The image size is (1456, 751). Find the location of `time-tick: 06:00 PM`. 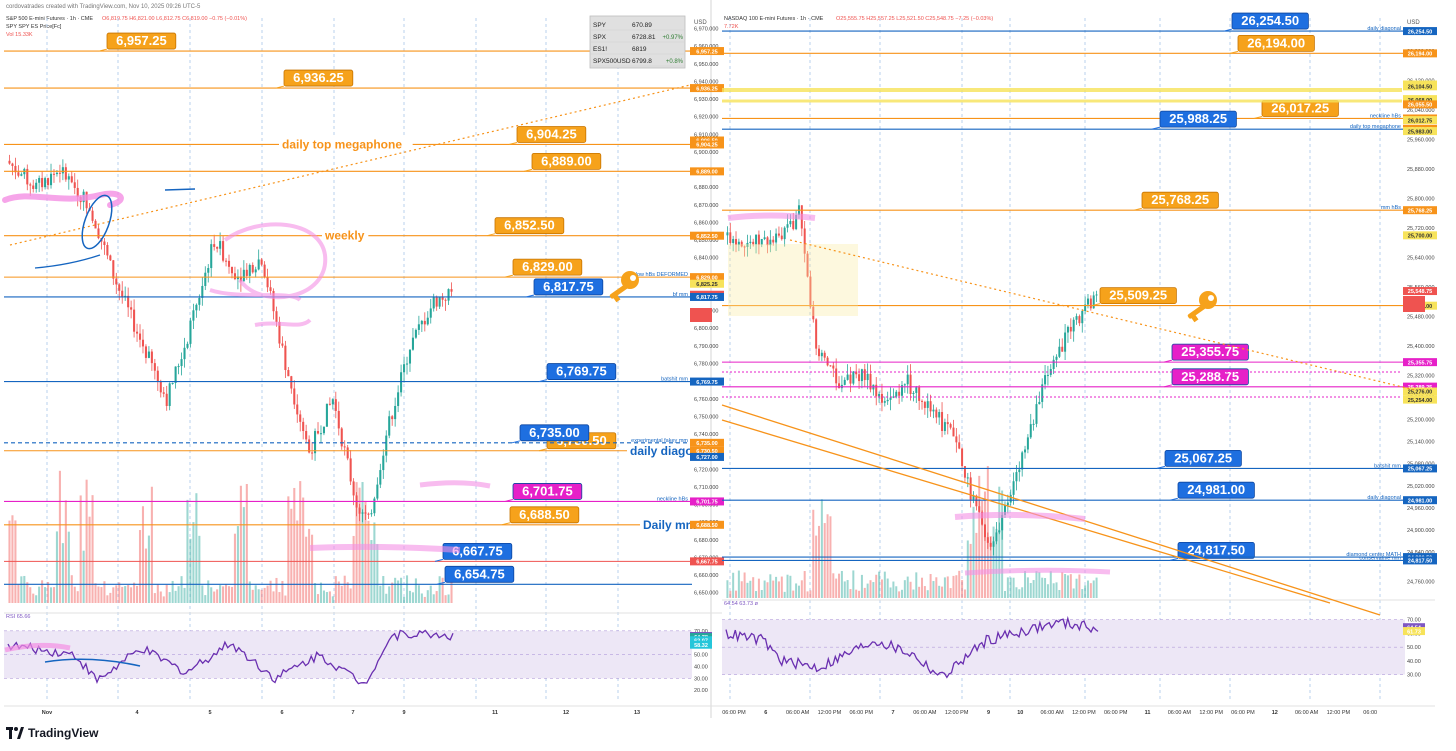

time-tick: 06:00 PM is located at coordinates (1116, 713).